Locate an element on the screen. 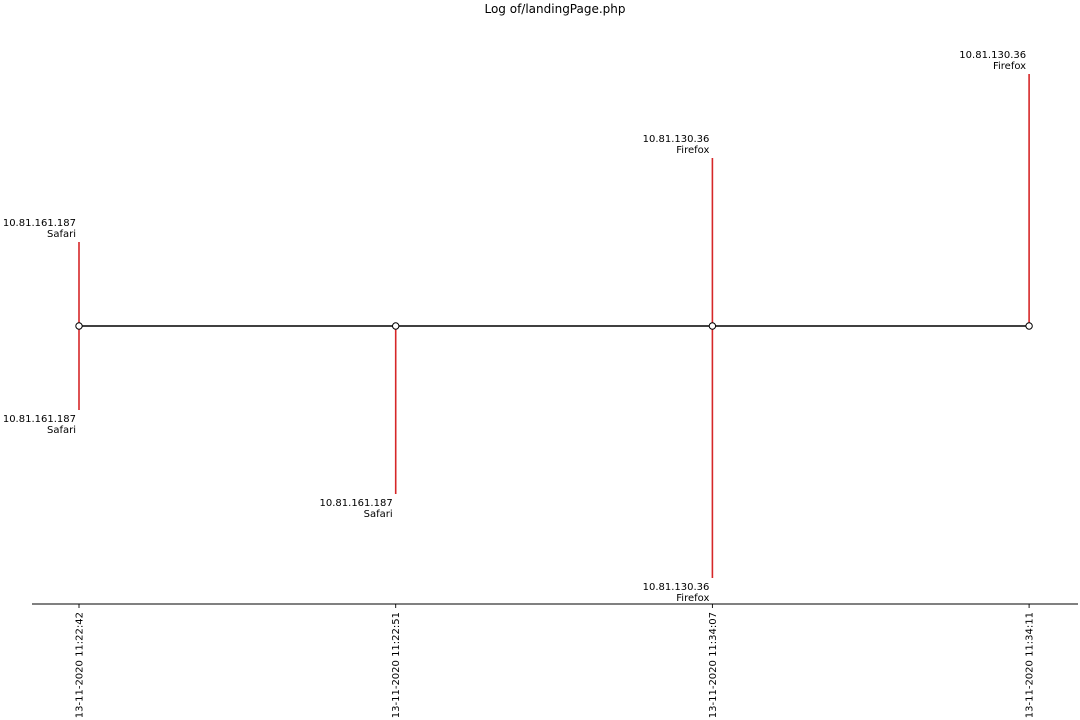 The height and width of the screenshot is (720, 1080). markers-group is located at coordinates (554, 326).